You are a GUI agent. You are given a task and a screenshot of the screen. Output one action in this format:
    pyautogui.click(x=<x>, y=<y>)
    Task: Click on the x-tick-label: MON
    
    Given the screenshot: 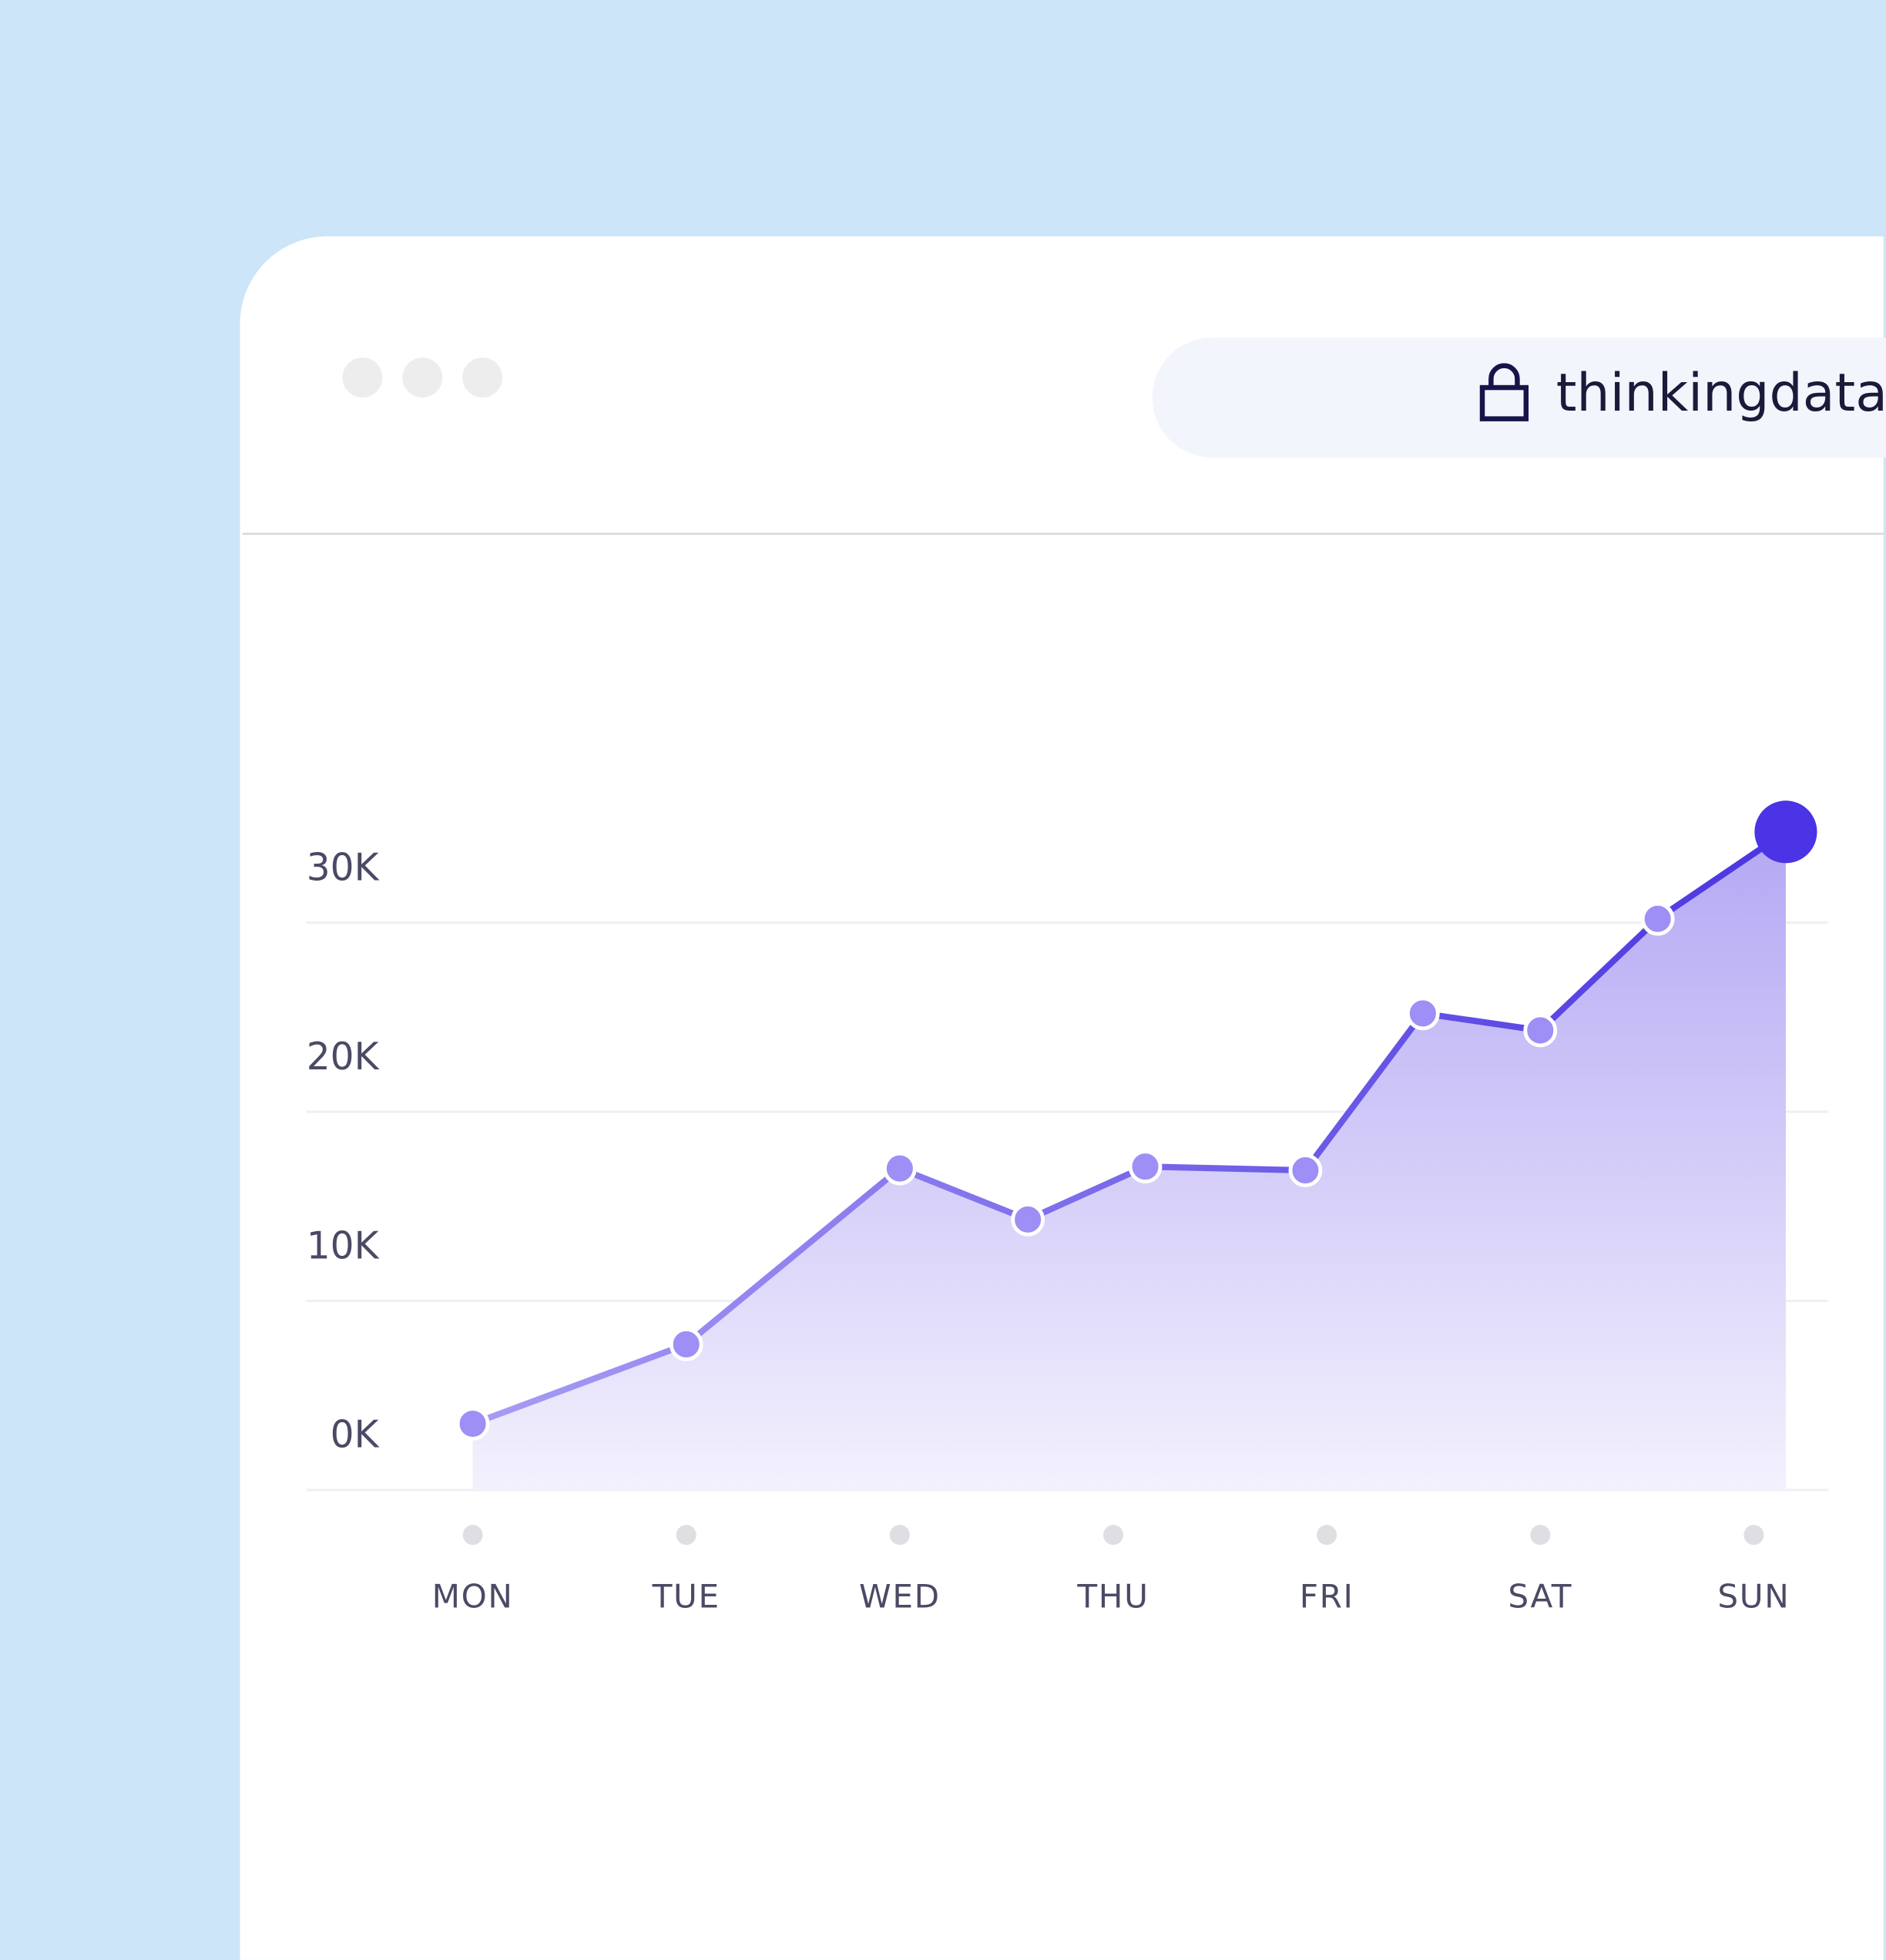 What is the action you would take?
    pyautogui.click(x=473, y=1597)
    